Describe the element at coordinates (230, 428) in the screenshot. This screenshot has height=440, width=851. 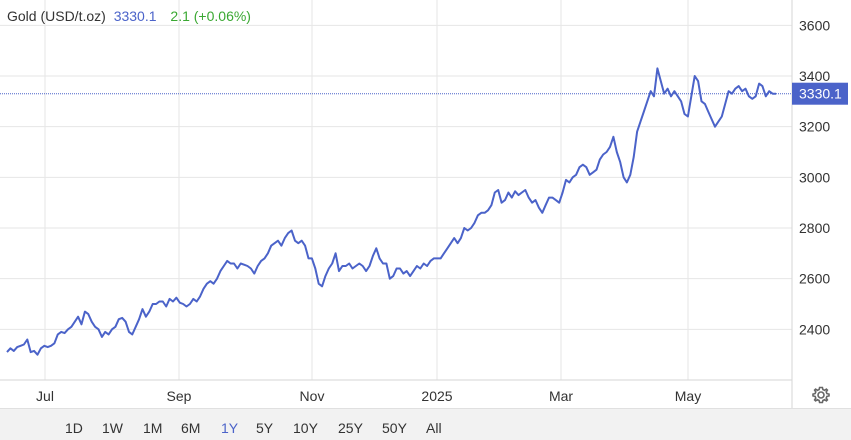
I see `range-1y-button: 1Y` at that location.